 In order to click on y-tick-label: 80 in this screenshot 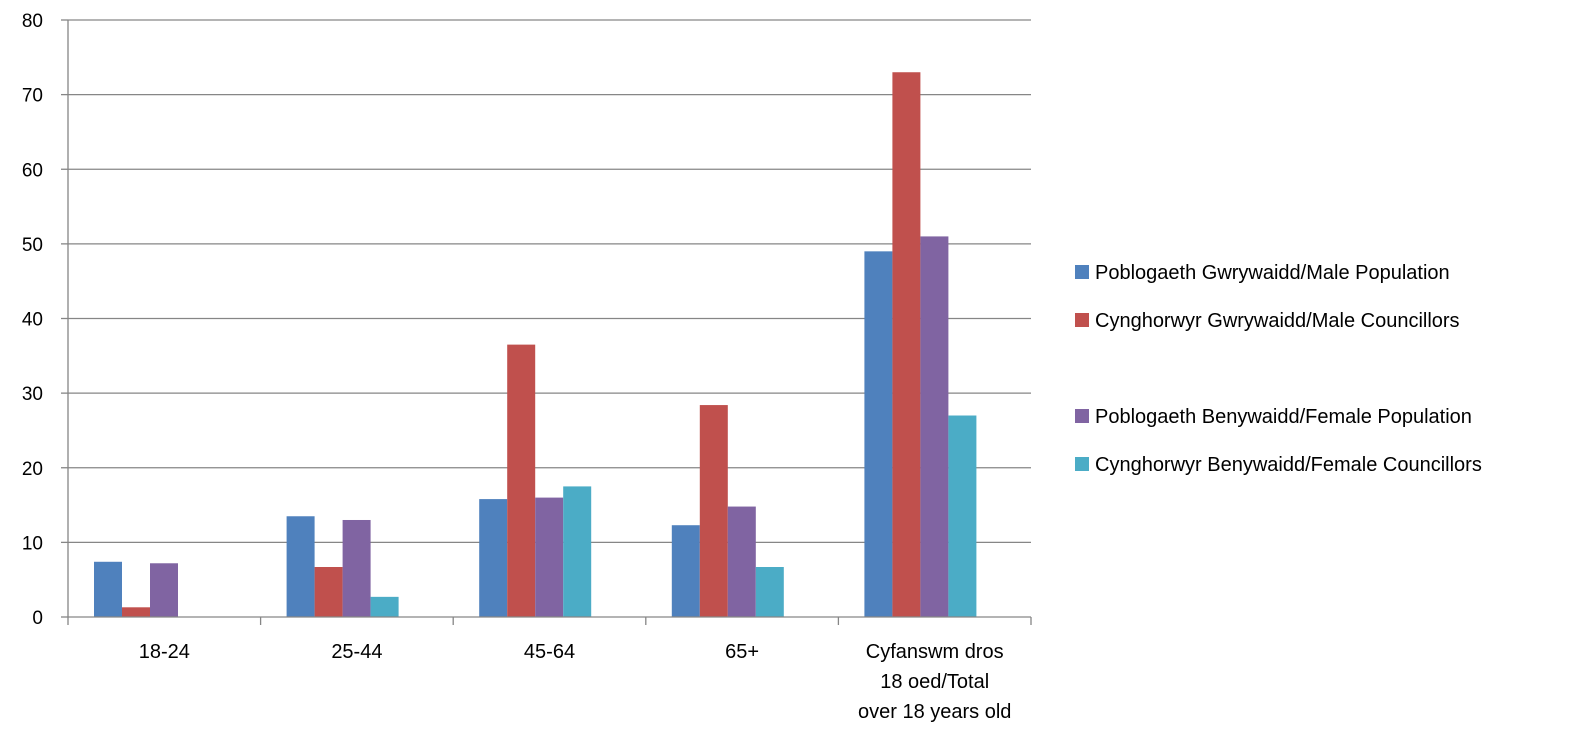, I will do `click(32, 21)`.